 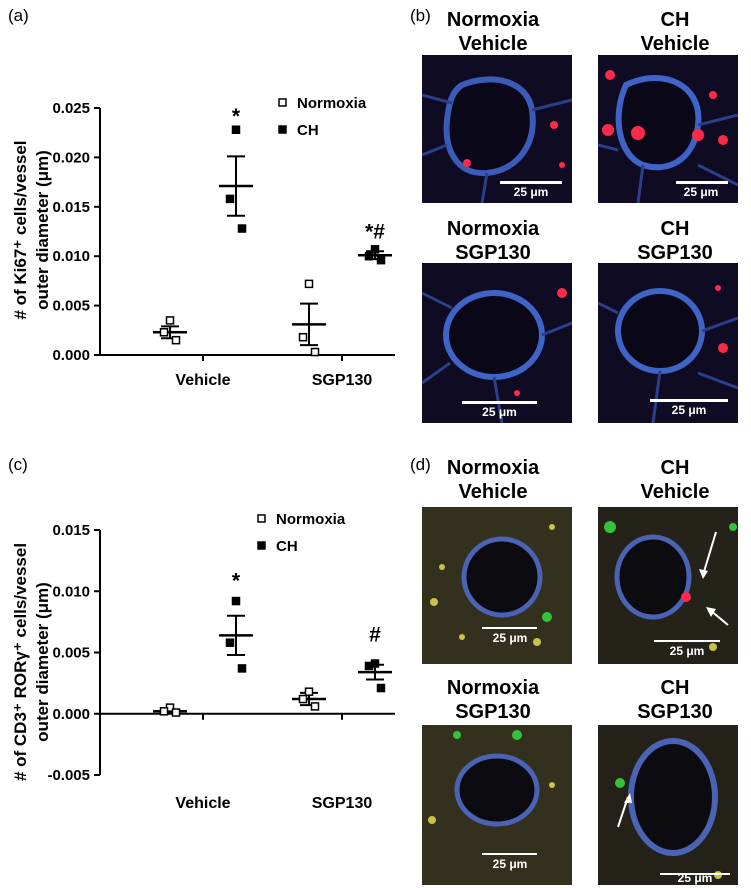 What do you see at coordinates (420, 15) in the screenshot?
I see `panel-label-b: (b)` at bounding box center [420, 15].